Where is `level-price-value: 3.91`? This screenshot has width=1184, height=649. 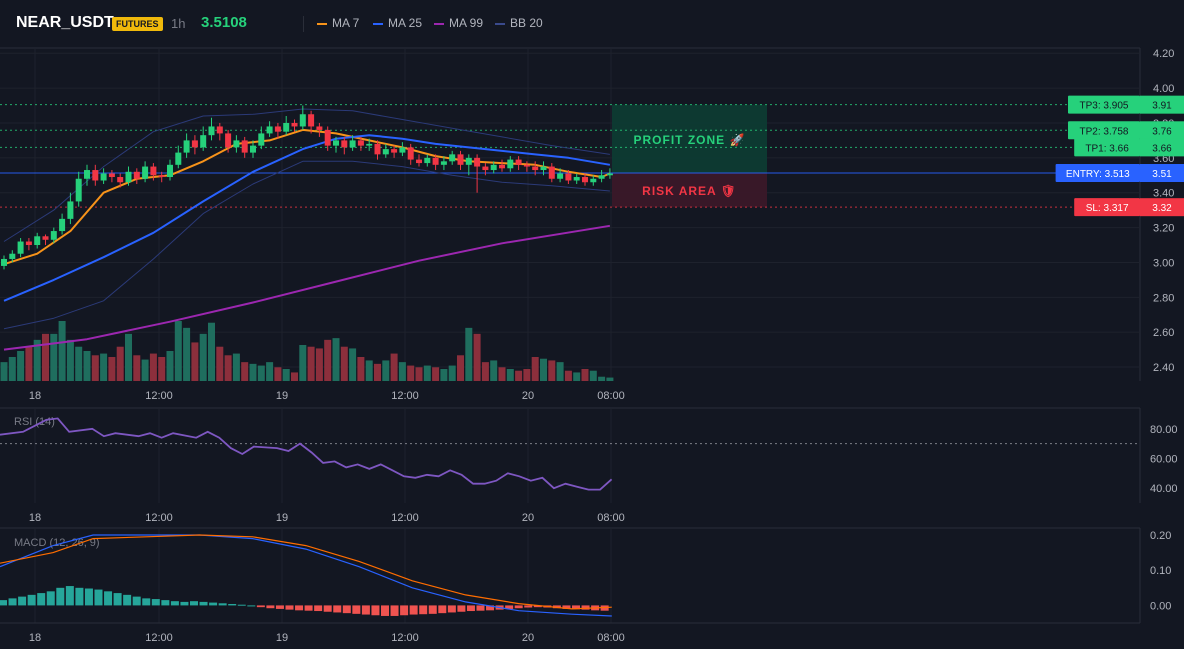
level-price-value: 3.91 is located at coordinates (1162, 106).